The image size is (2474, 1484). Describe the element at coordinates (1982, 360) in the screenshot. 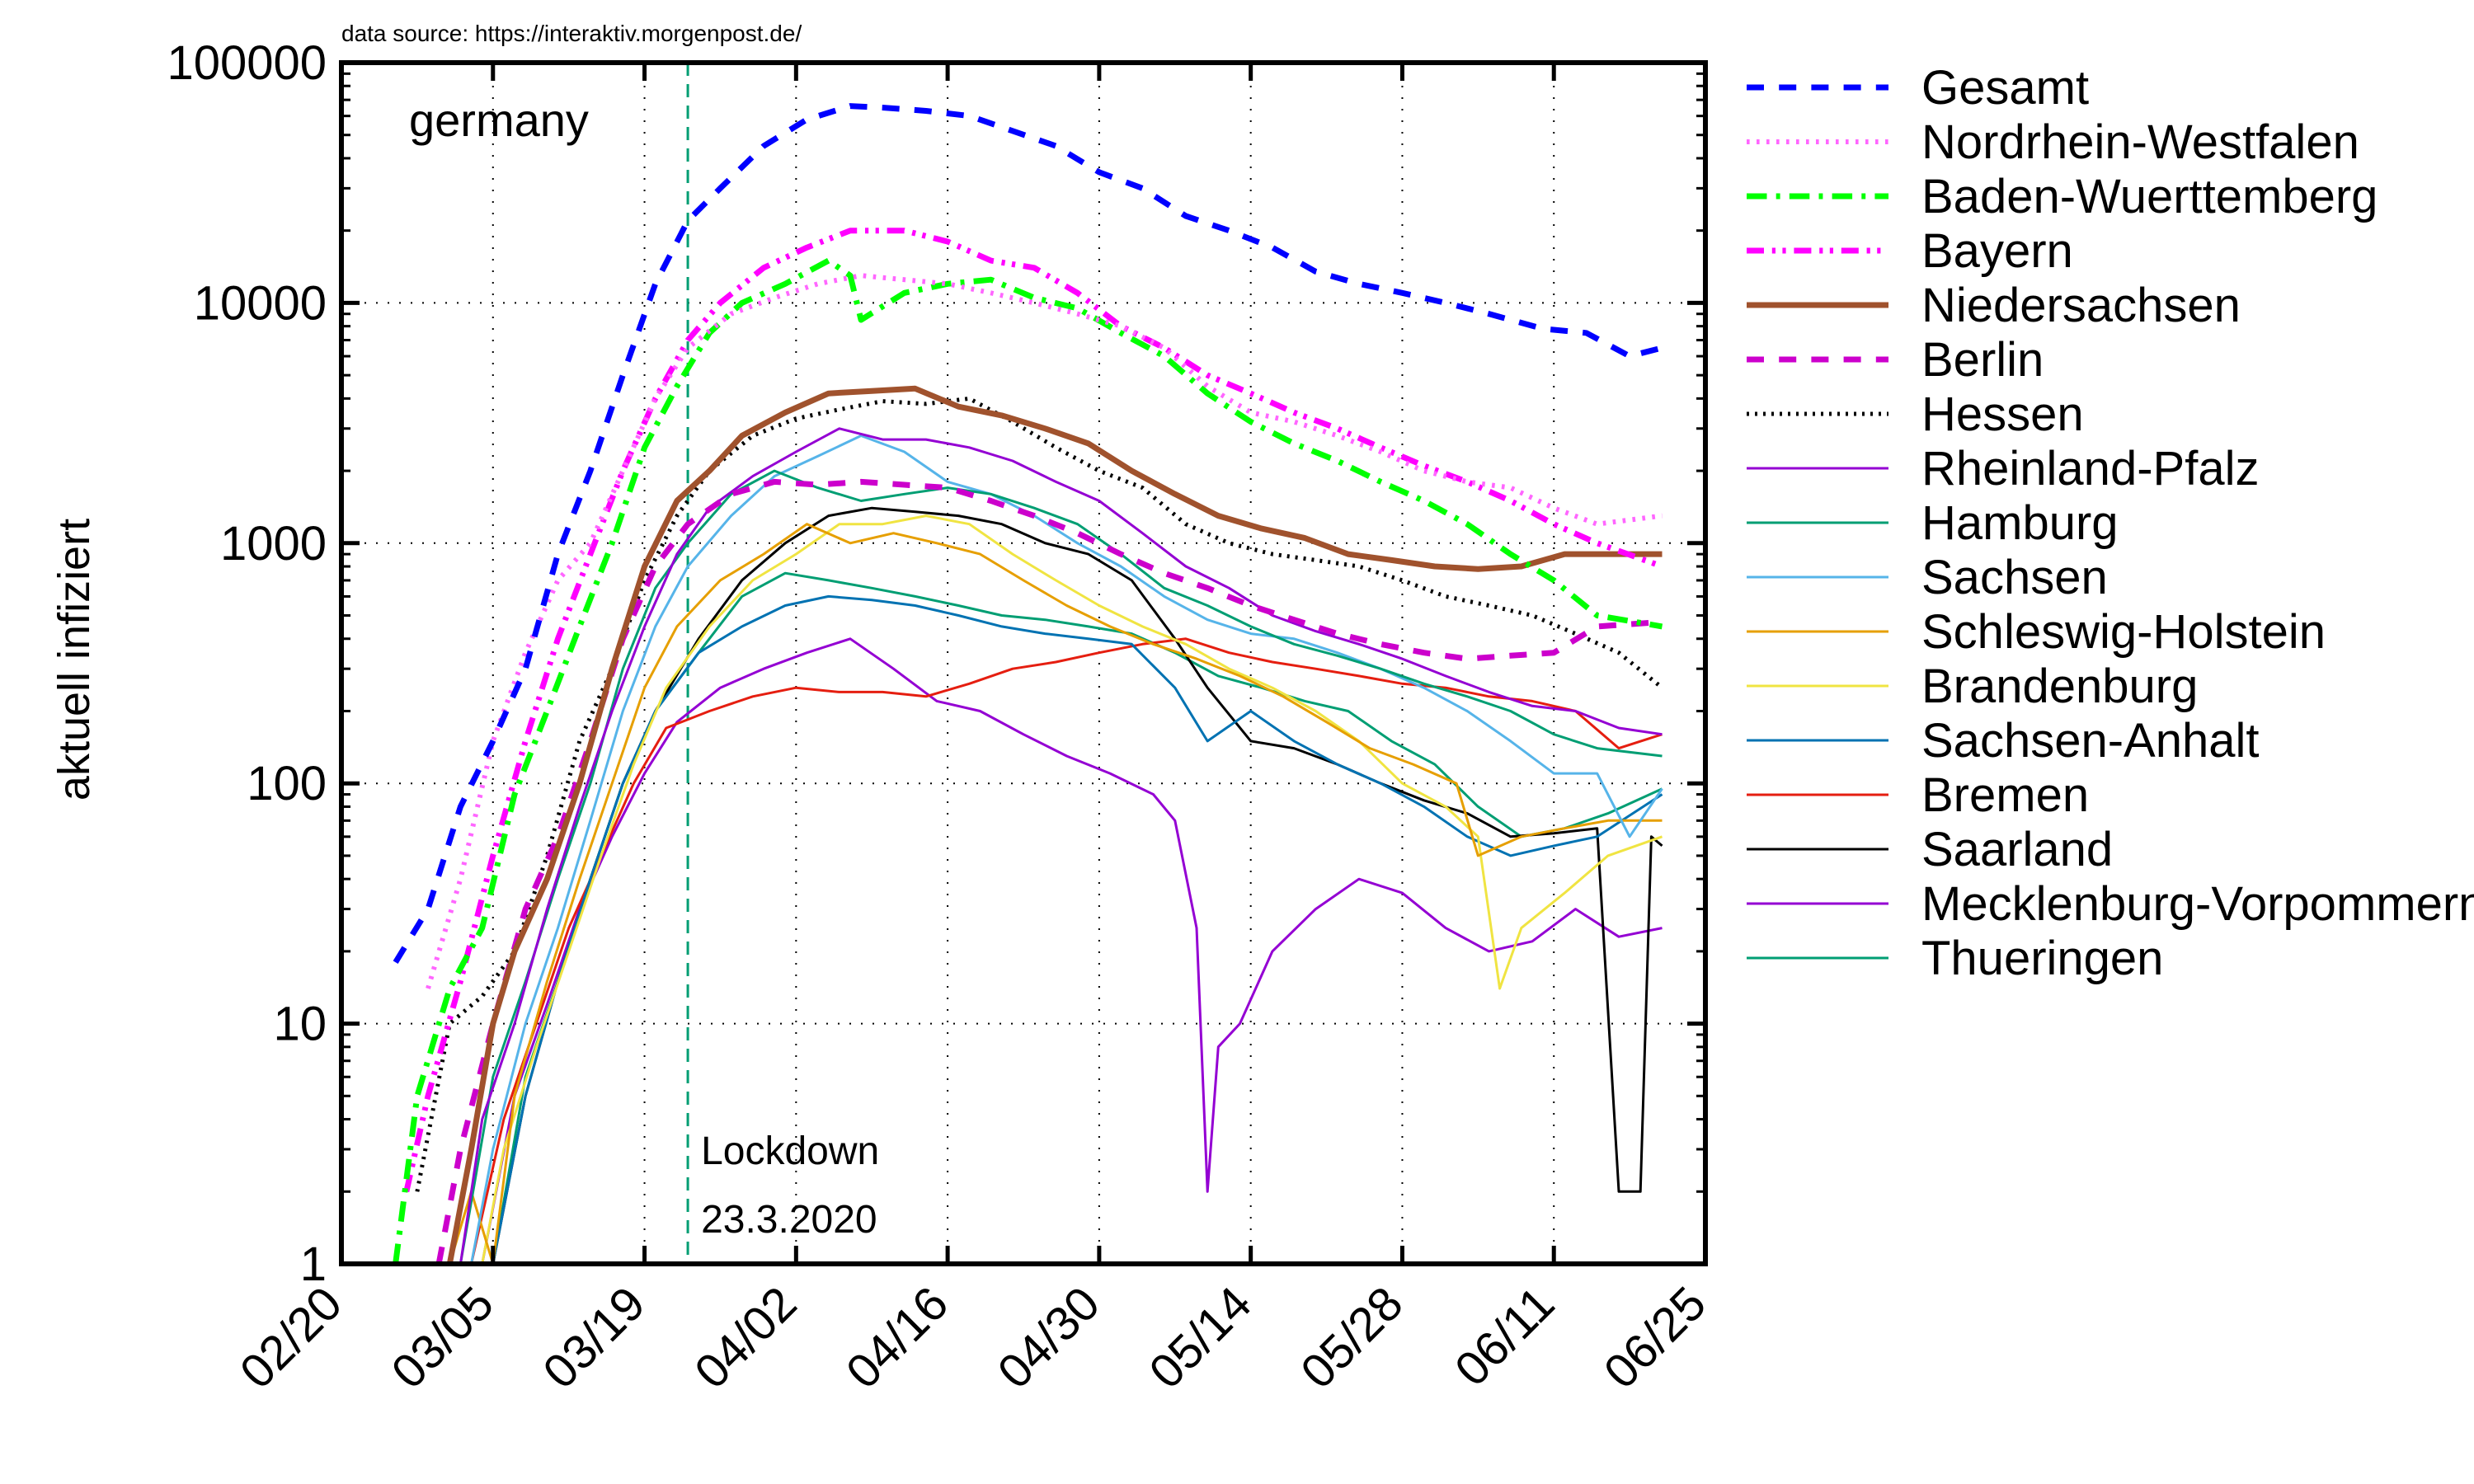

I see `legend-label: Berlin` at that location.